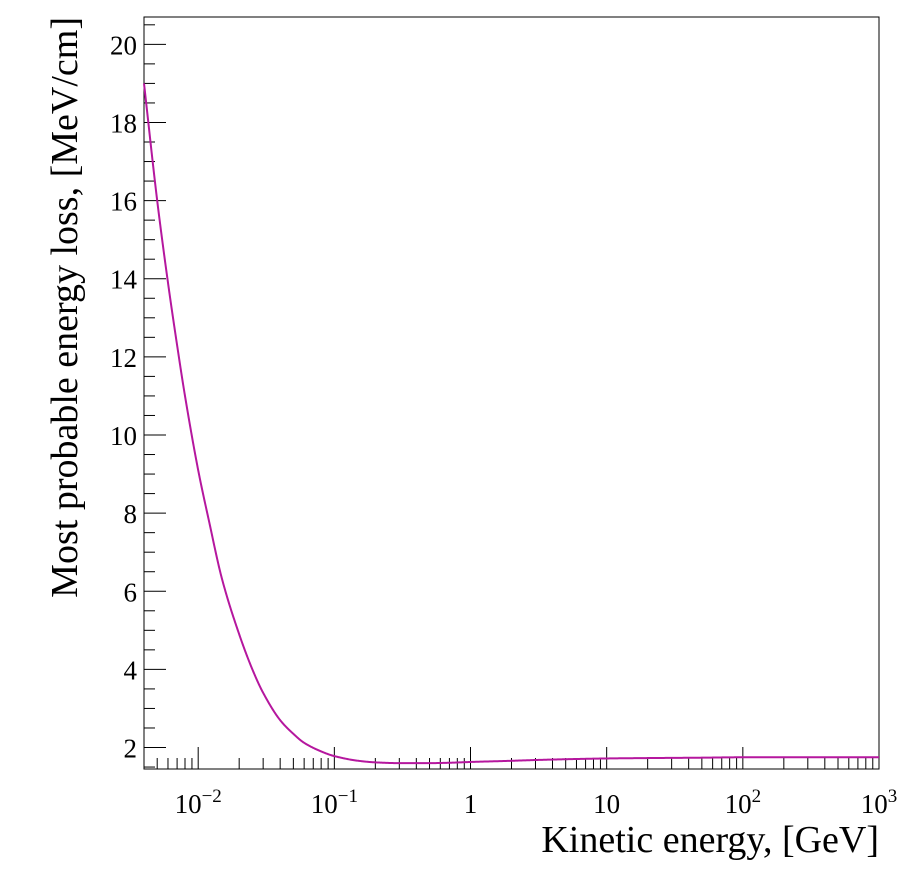 The image size is (898, 876). What do you see at coordinates (198, 802) in the screenshot?
I see `x-tick-label: 10⁻²` at bounding box center [198, 802].